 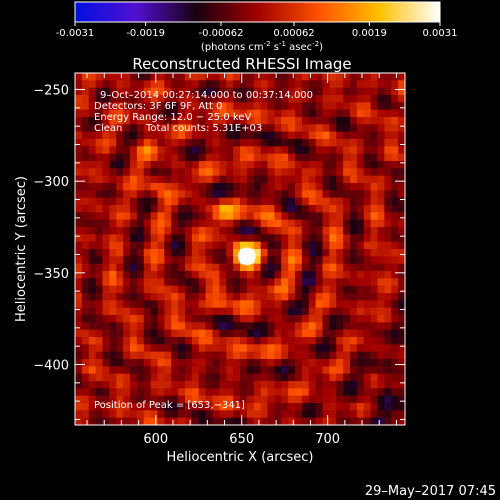 What do you see at coordinates (246, 256) in the screenshot?
I see `peak-source` at bounding box center [246, 256].